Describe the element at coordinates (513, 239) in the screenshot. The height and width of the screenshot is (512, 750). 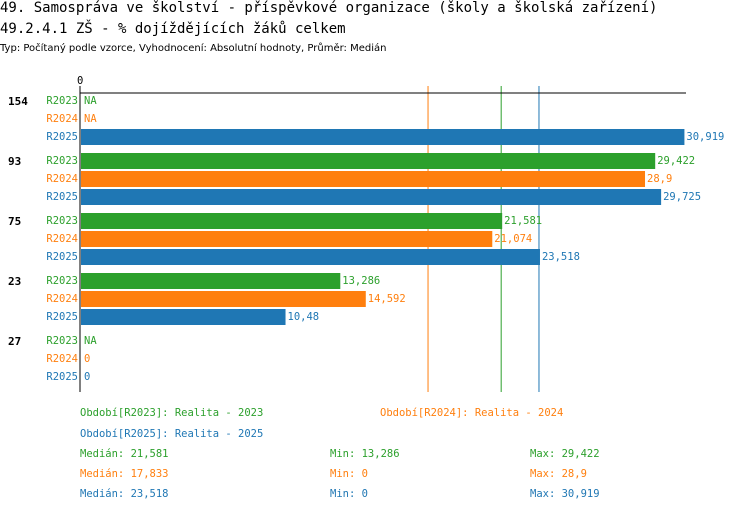
I see `data-label-75-r2024: 21,074` at that location.